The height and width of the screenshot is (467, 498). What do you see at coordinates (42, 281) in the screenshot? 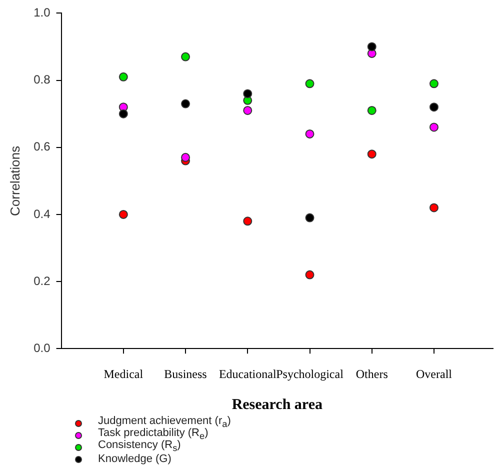
I see `y-tick-label: 0.2` at bounding box center [42, 281].